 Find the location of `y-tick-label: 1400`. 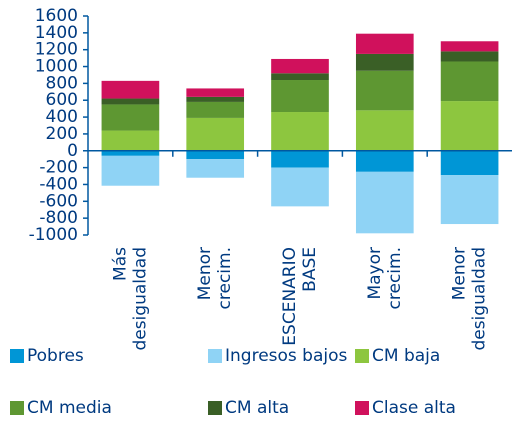

y-tick-label: 1400 is located at coordinates (56, 33).